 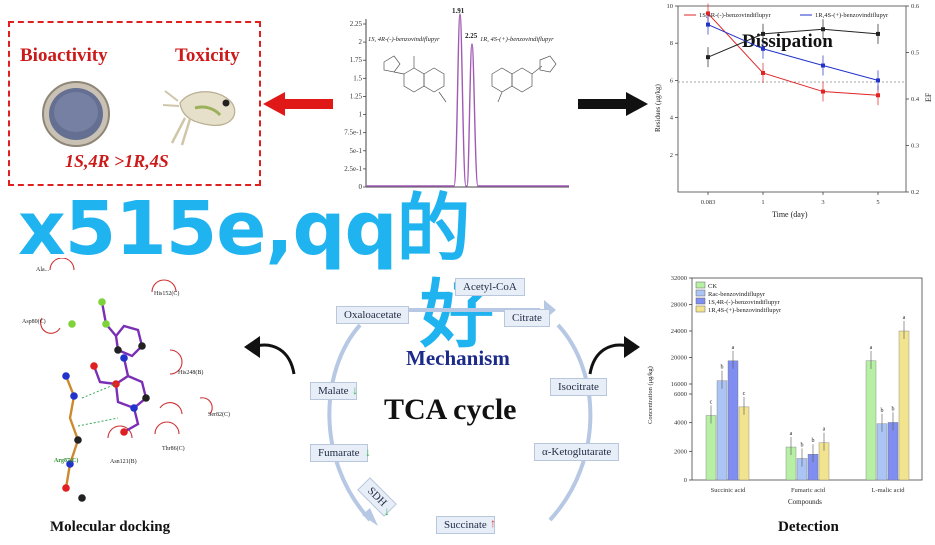 I want to click on ketoglutarate-node: α-Ketoglutarate, so click(x=577, y=452).